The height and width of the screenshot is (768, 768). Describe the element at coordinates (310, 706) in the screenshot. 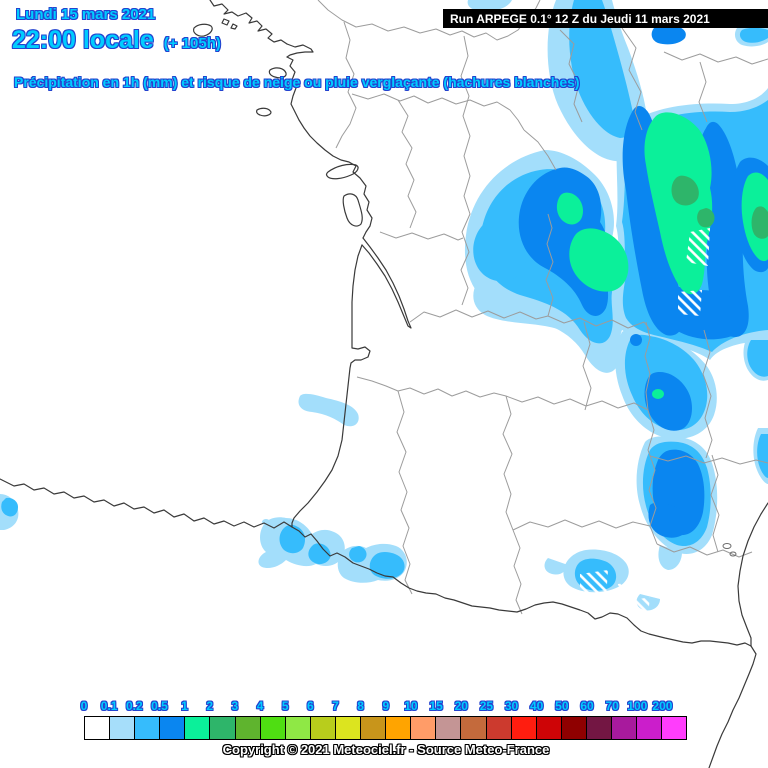

I see `legend-tick-label: 6` at that location.